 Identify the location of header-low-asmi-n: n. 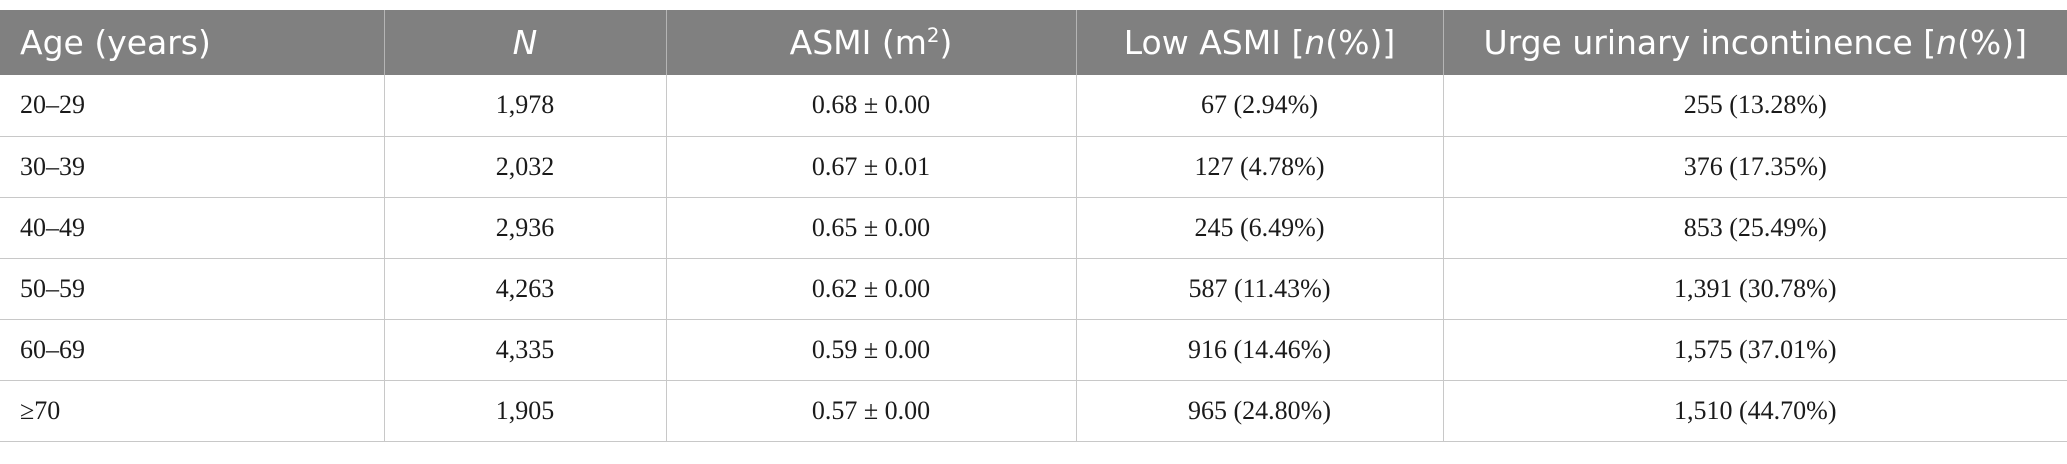
(1315, 42).